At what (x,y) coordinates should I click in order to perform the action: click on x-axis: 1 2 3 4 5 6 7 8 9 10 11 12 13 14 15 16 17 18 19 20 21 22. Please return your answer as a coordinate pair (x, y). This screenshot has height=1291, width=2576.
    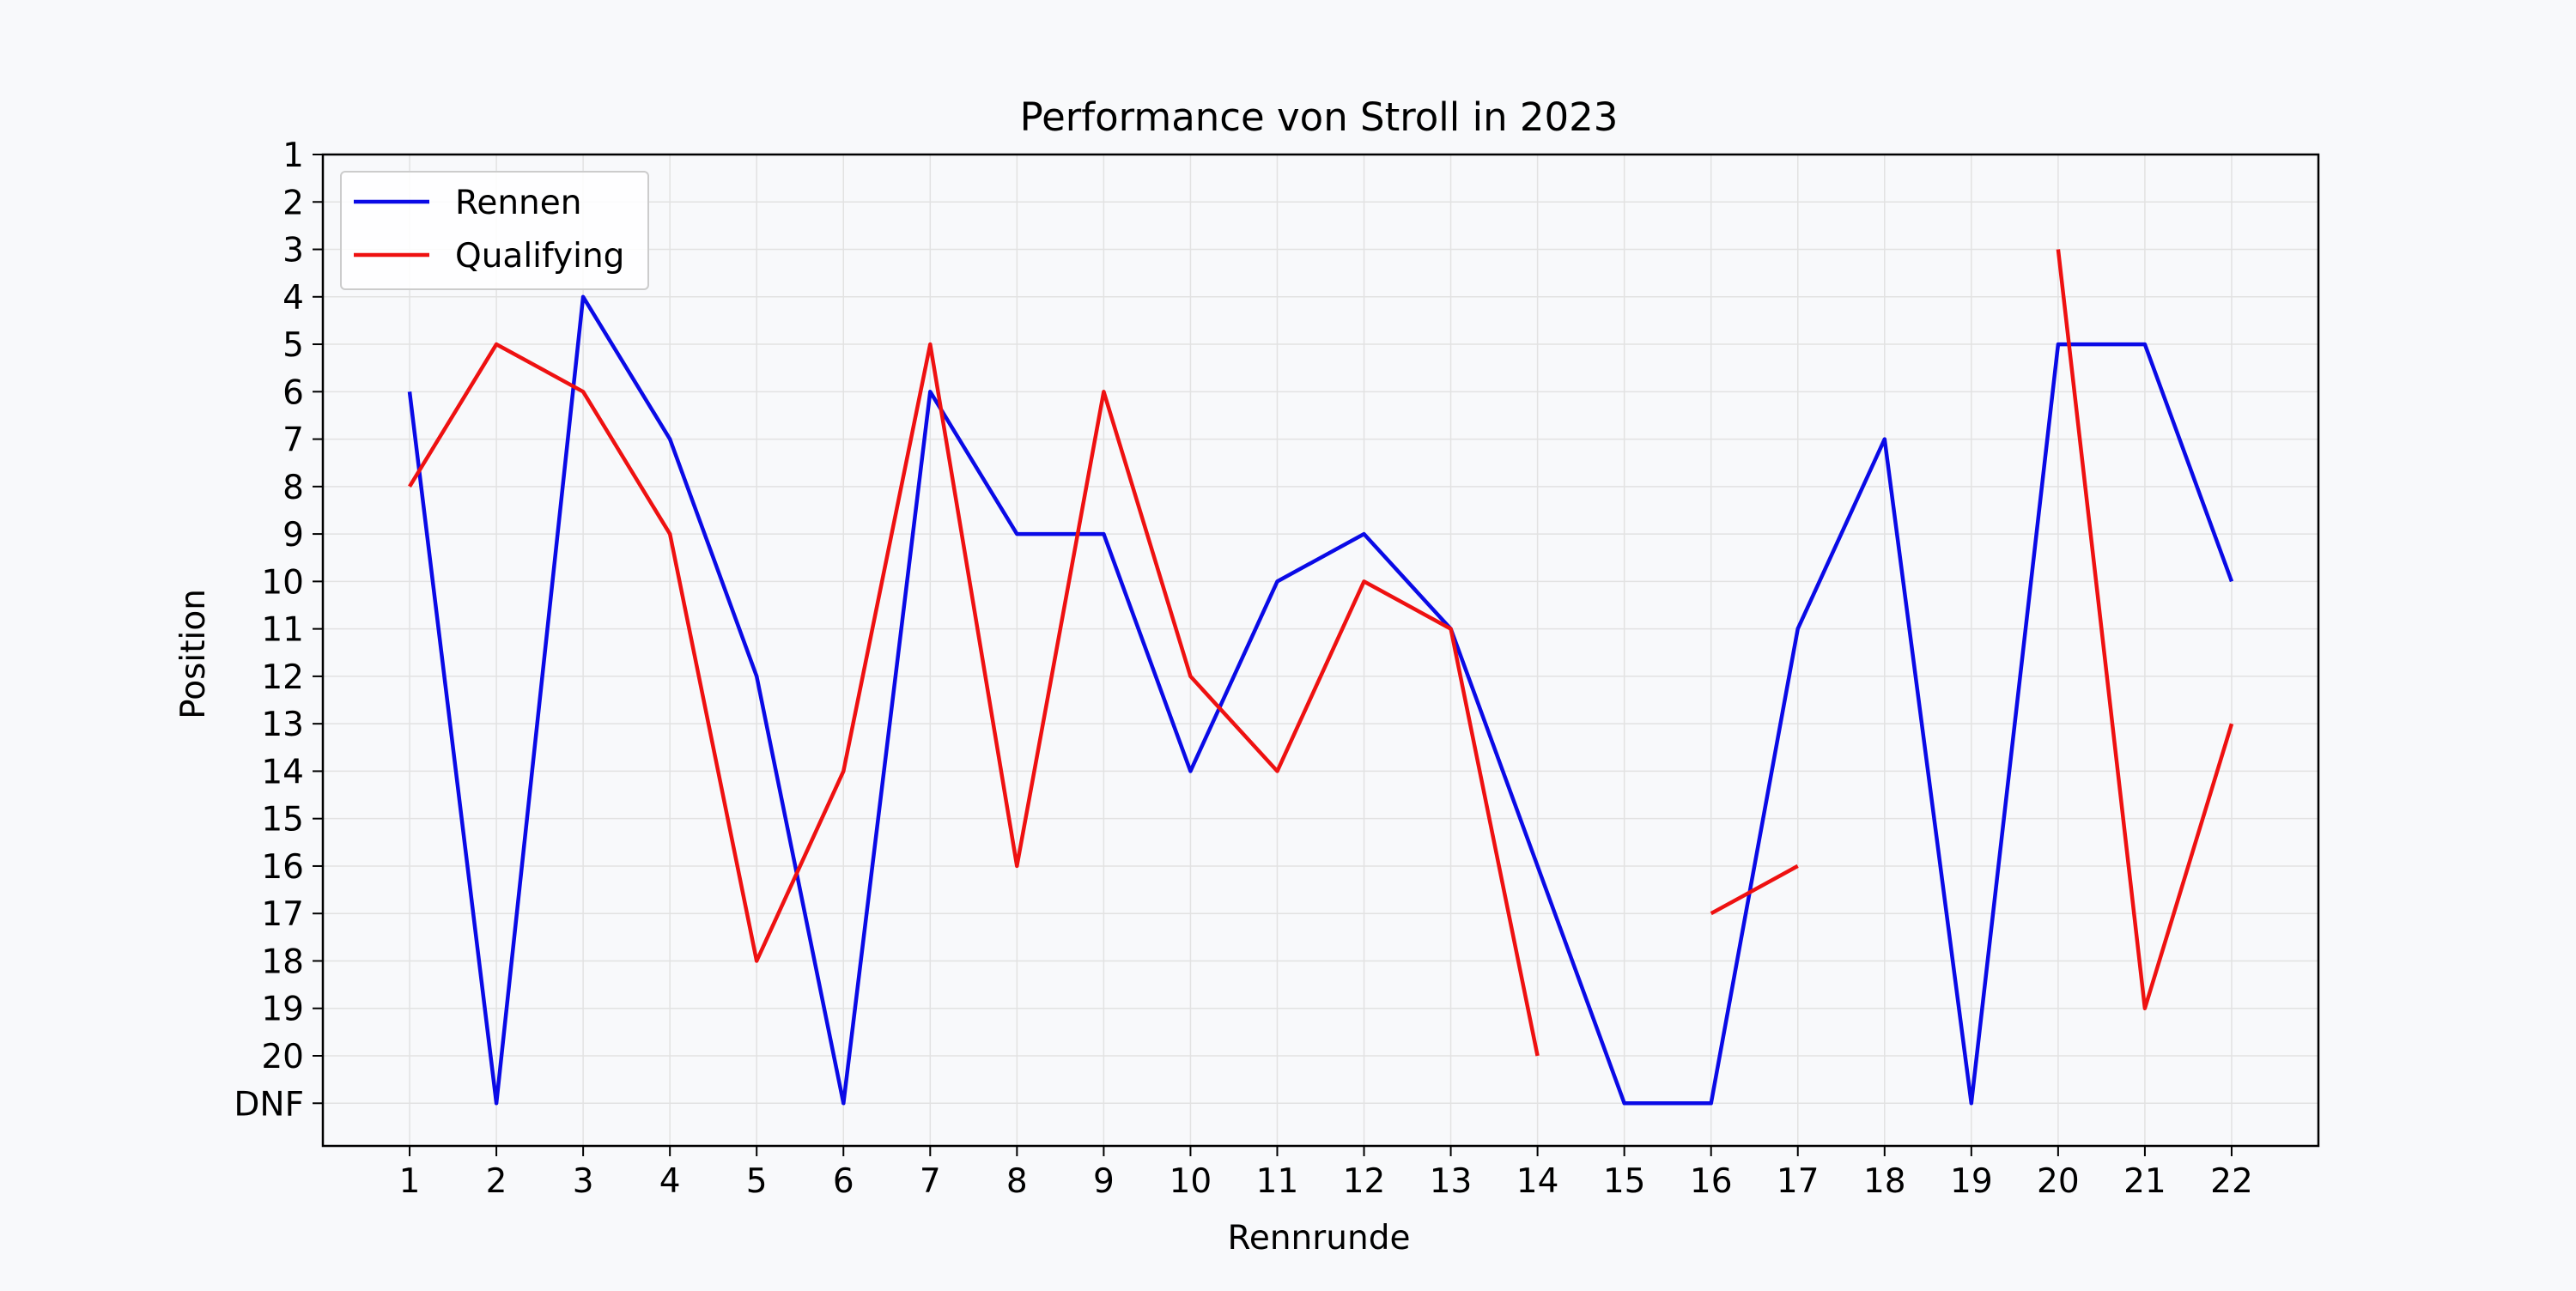
    Looking at the image, I should click on (1326, 1173).